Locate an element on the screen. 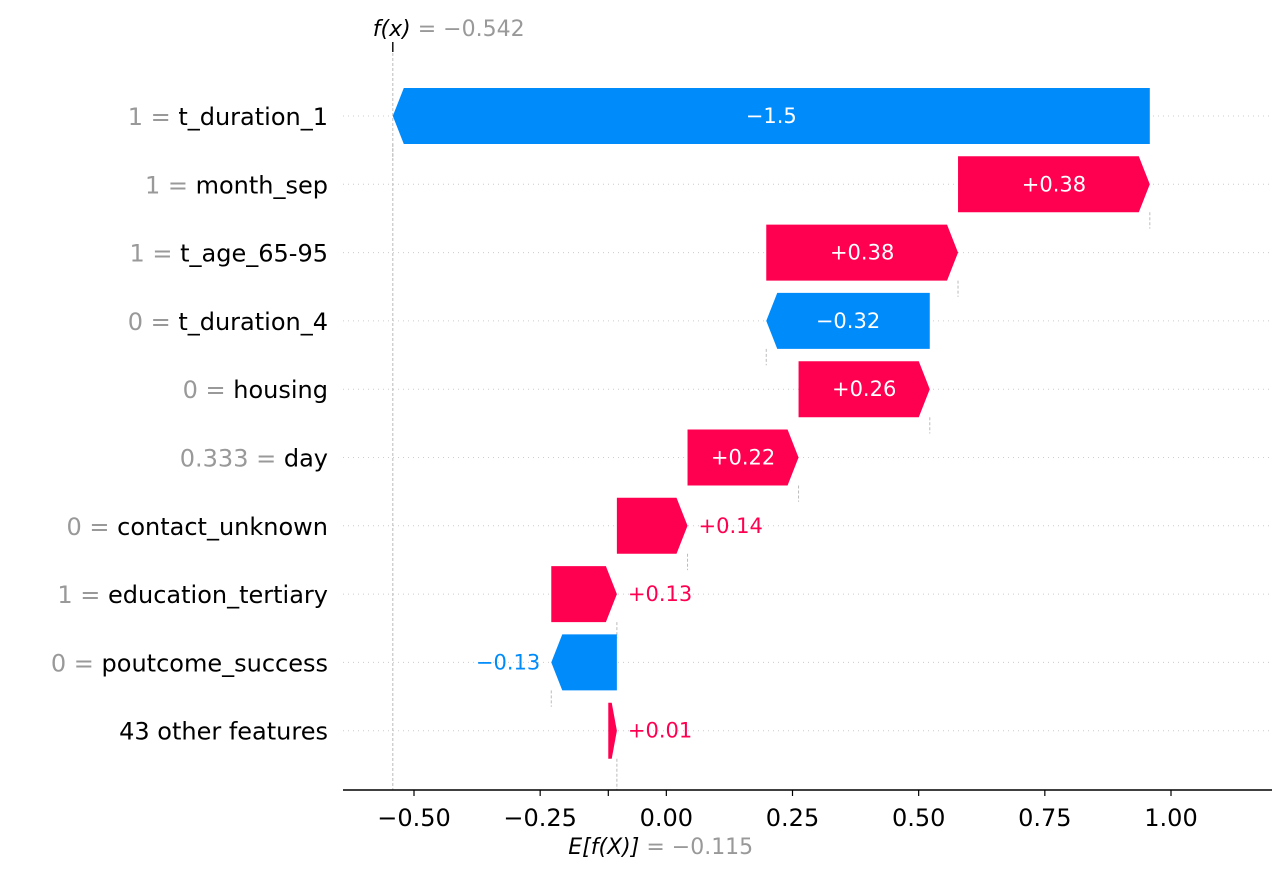 Image resolution: width=1287 pixels, height=876 pixels. feature-label-poutcome_success: 0 = poutcome_success is located at coordinates (189, 663).